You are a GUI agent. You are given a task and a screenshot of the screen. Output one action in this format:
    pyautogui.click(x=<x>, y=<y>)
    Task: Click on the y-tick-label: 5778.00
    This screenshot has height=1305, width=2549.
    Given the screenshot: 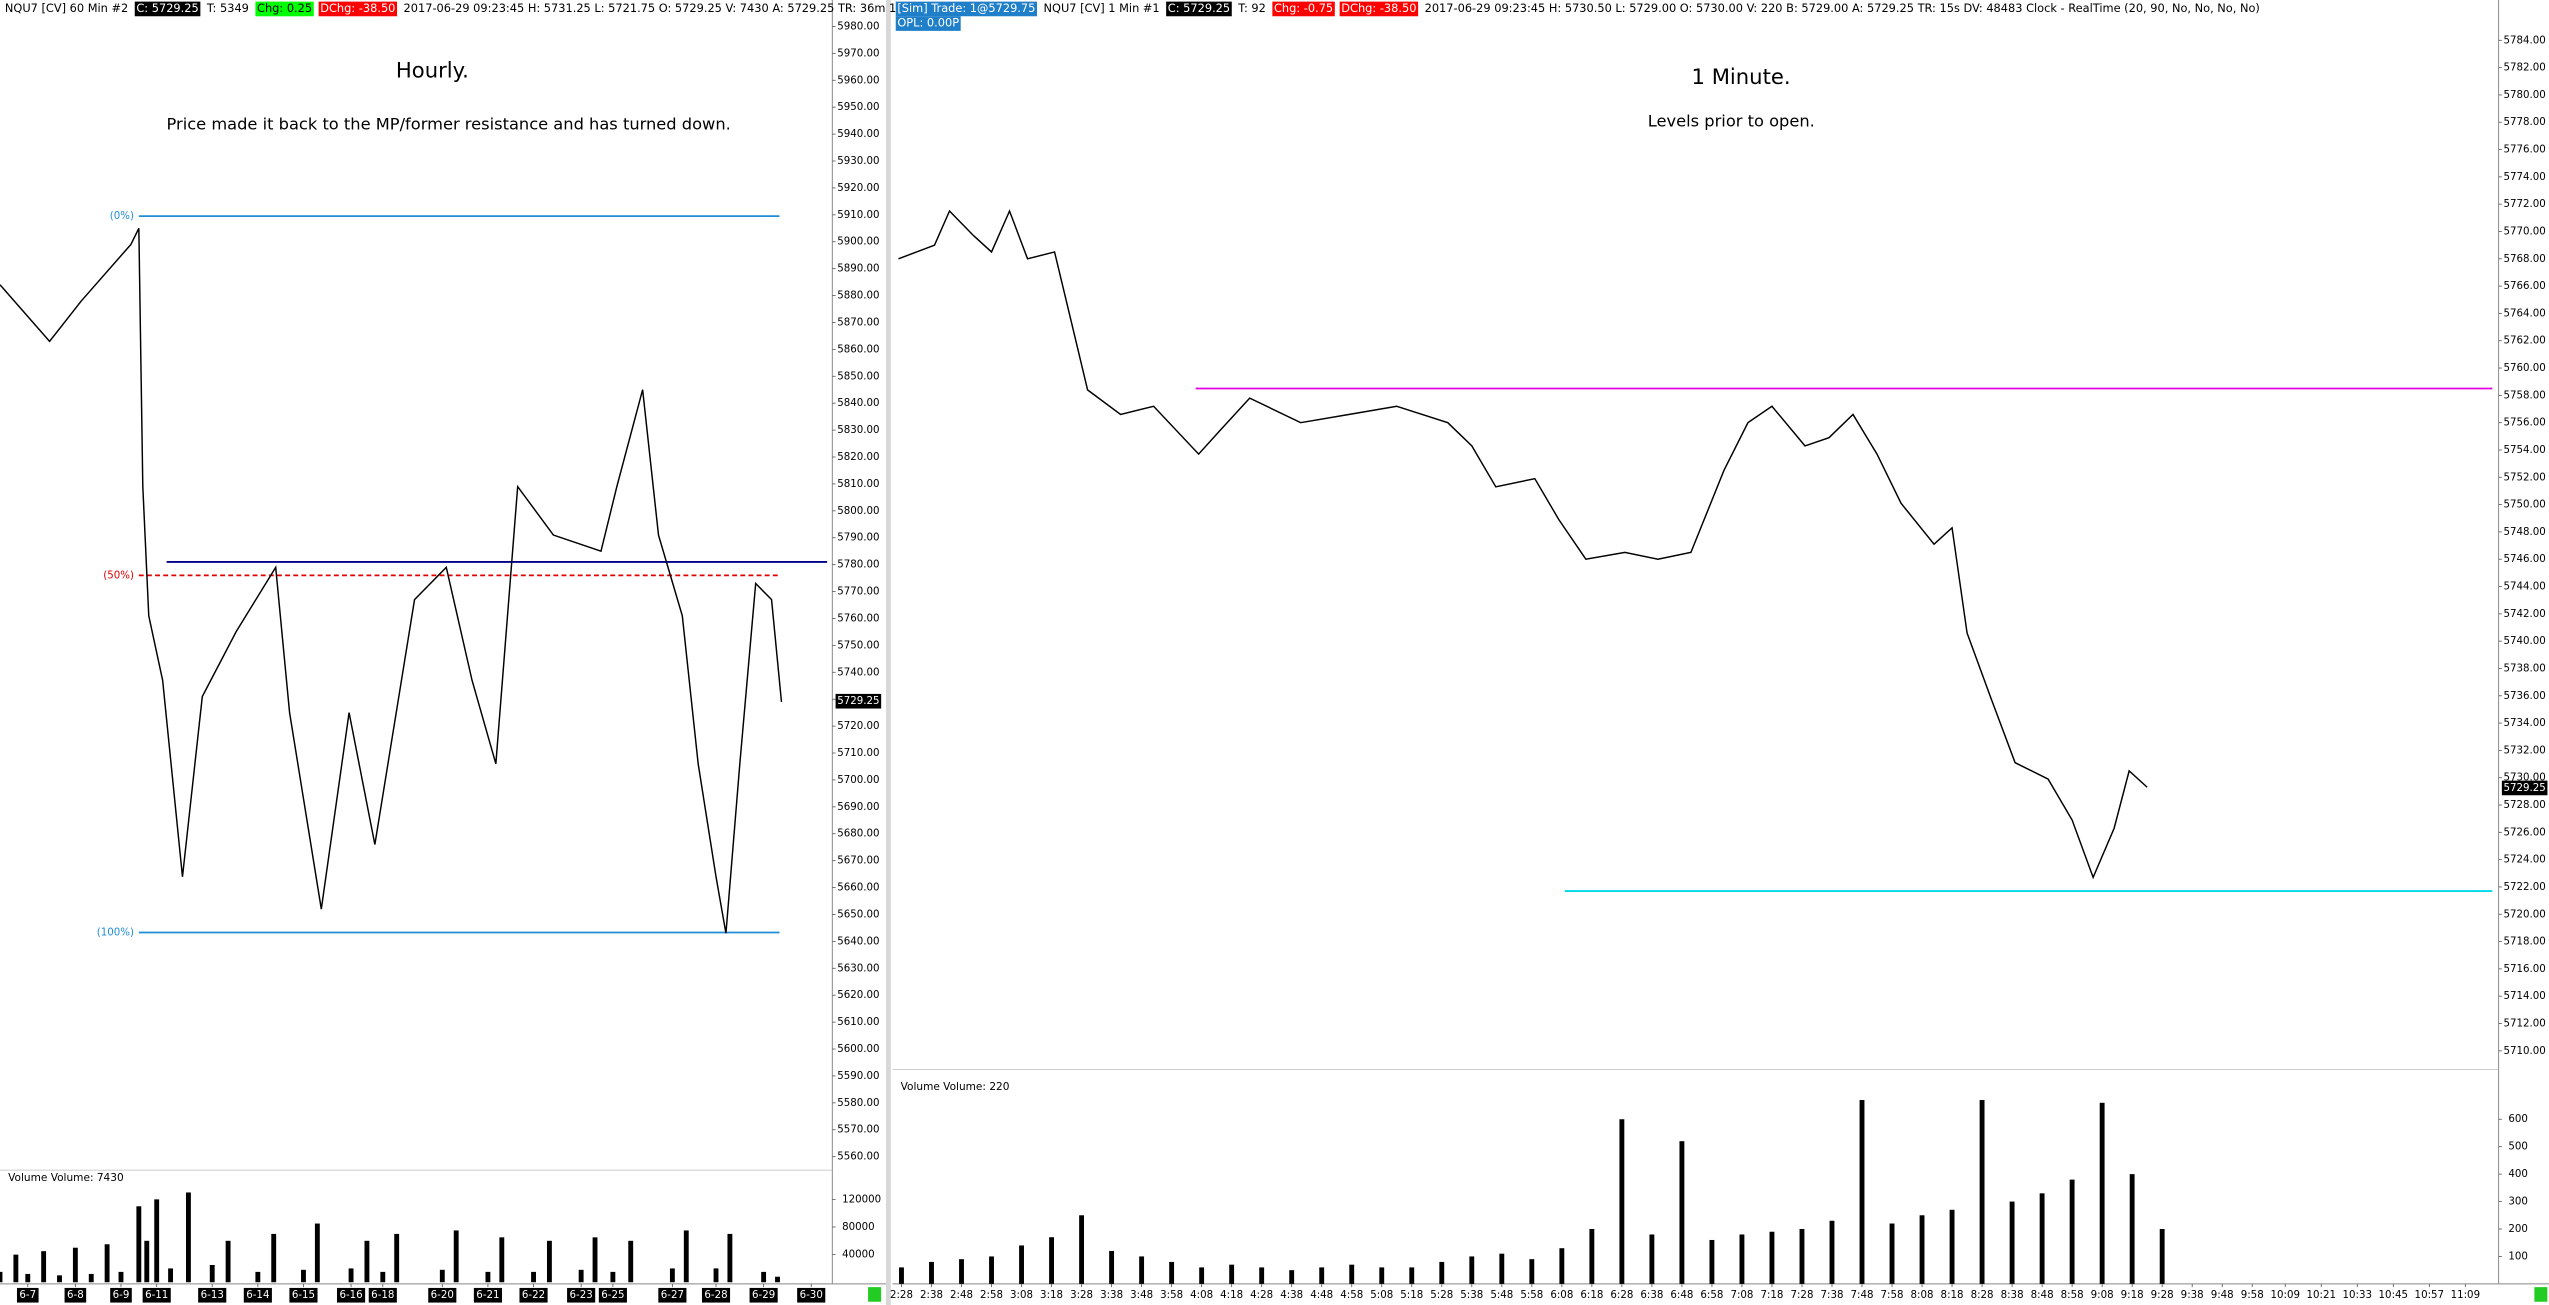 What is the action you would take?
    pyautogui.click(x=2524, y=122)
    